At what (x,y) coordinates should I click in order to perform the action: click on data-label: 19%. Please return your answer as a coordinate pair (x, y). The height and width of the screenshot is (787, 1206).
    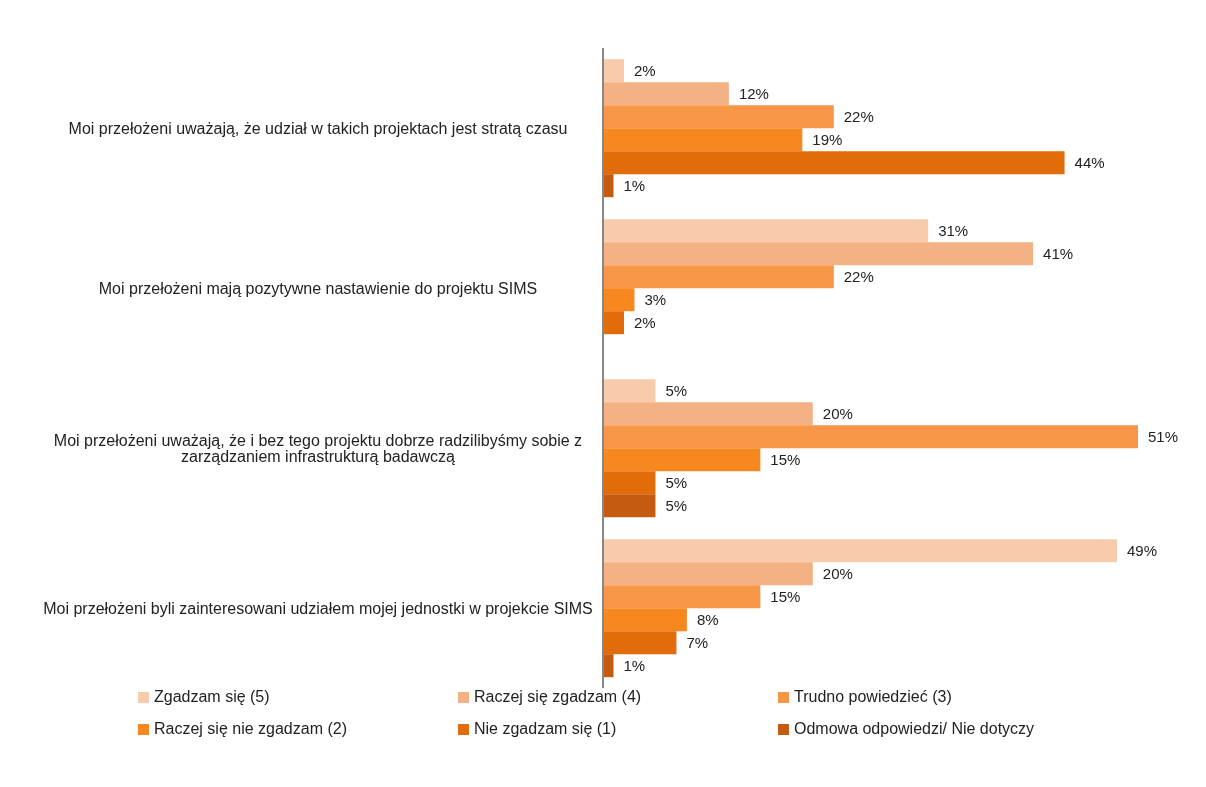
    Looking at the image, I should click on (827, 140).